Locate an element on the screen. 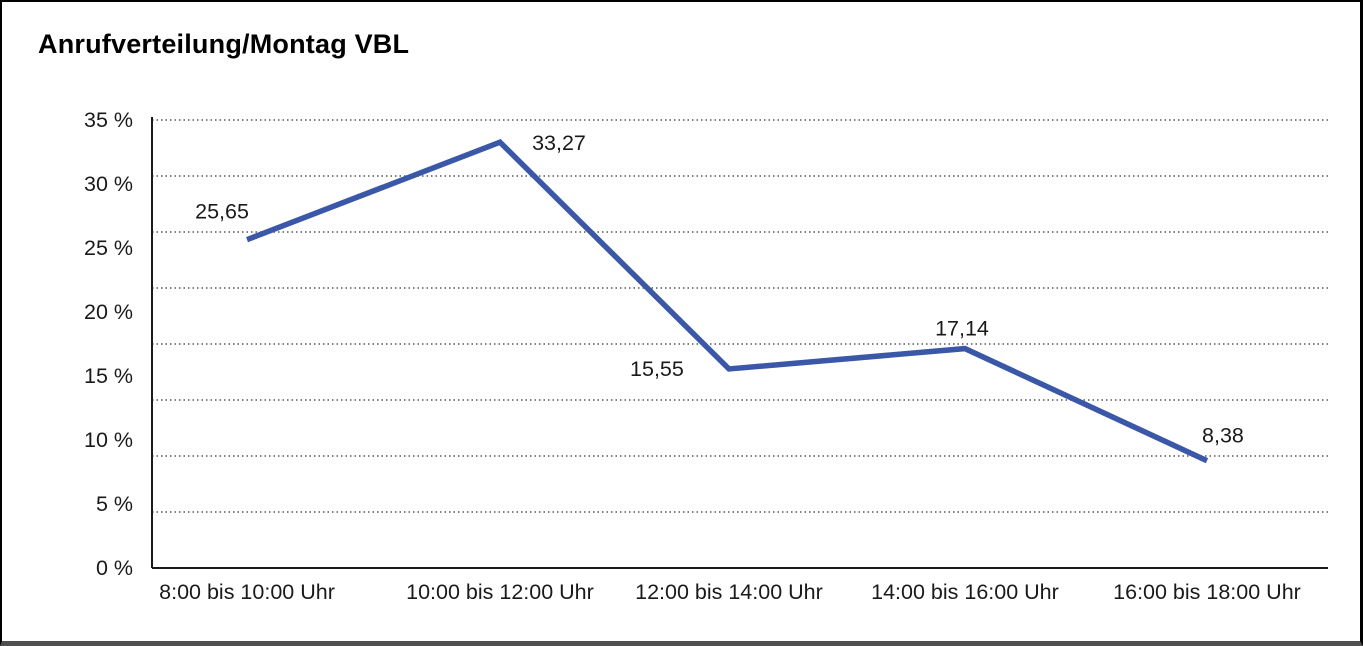  x-axis-label: 16:00 bis 18:00 Uhr is located at coordinates (1207, 592).